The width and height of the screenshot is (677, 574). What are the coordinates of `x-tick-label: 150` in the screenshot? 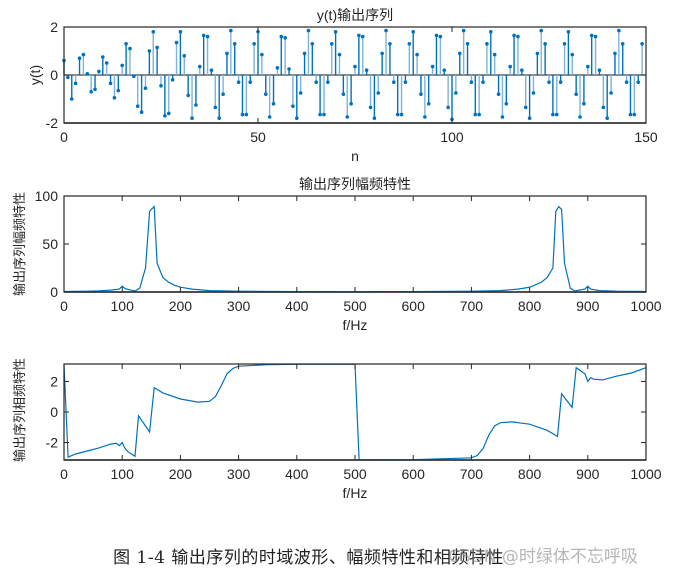 It's located at (646, 137).